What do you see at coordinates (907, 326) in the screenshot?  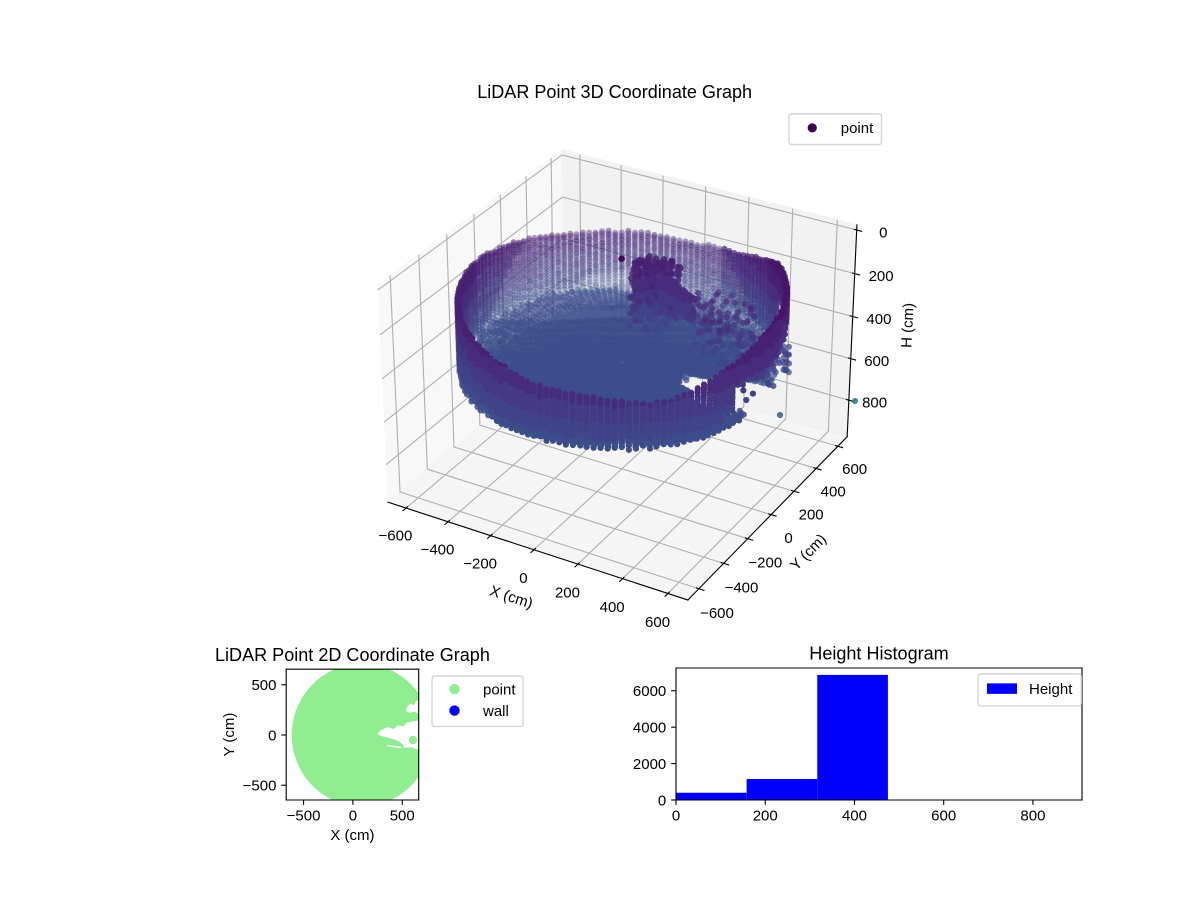 I see `svg-text: H (cm)` at bounding box center [907, 326].